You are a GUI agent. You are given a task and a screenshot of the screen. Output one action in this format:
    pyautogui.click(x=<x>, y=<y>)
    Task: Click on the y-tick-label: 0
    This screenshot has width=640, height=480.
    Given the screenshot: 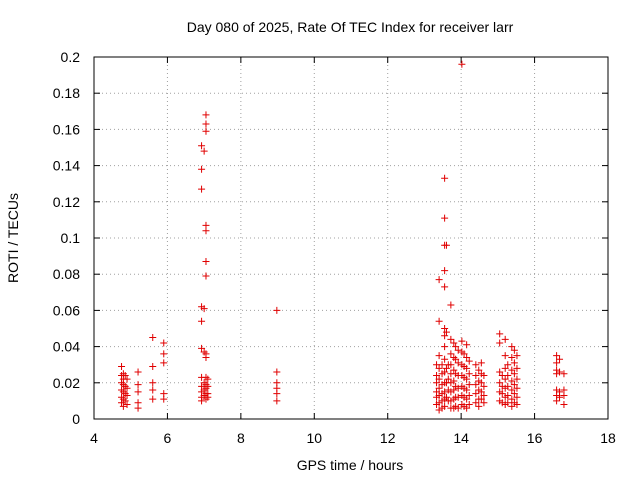 What is the action you would take?
    pyautogui.click(x=76, y=419)
    